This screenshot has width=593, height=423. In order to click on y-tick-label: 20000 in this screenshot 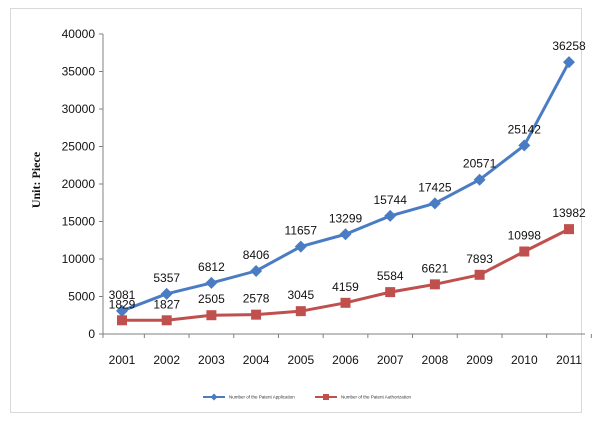, I will do `click(79, 184)`.